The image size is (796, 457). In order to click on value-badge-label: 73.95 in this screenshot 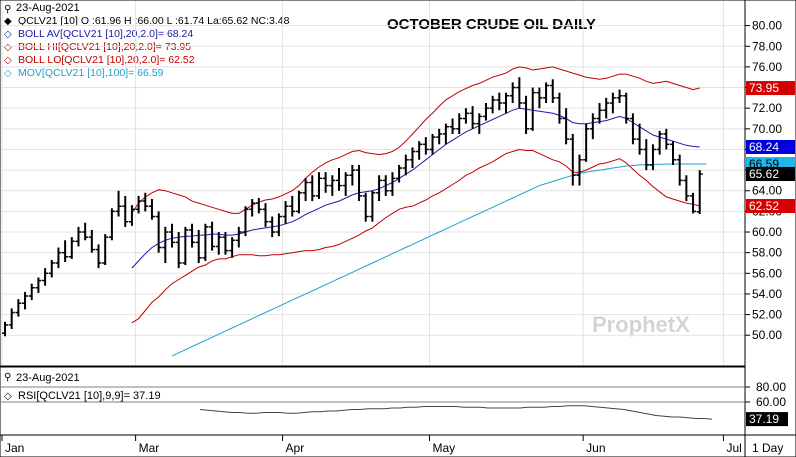, I will do `click(764, 88)`.